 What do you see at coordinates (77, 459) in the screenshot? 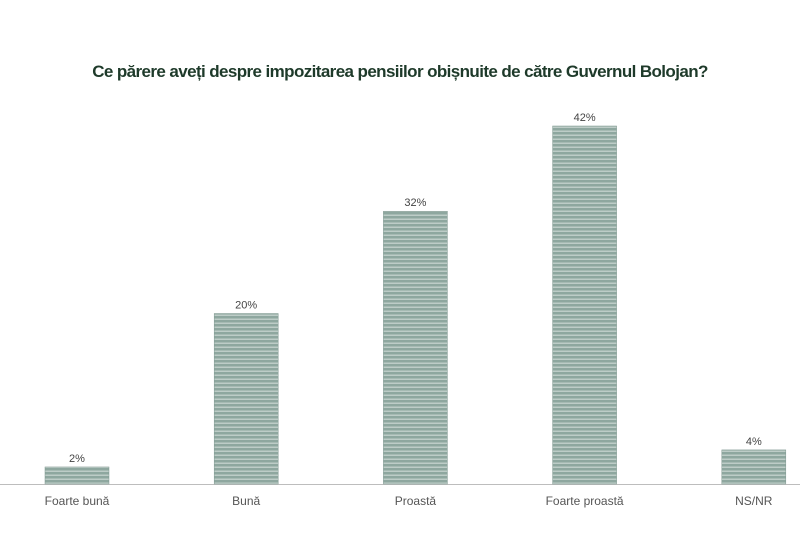
I see `data-label: 2%` at bounding box center [77, 459].